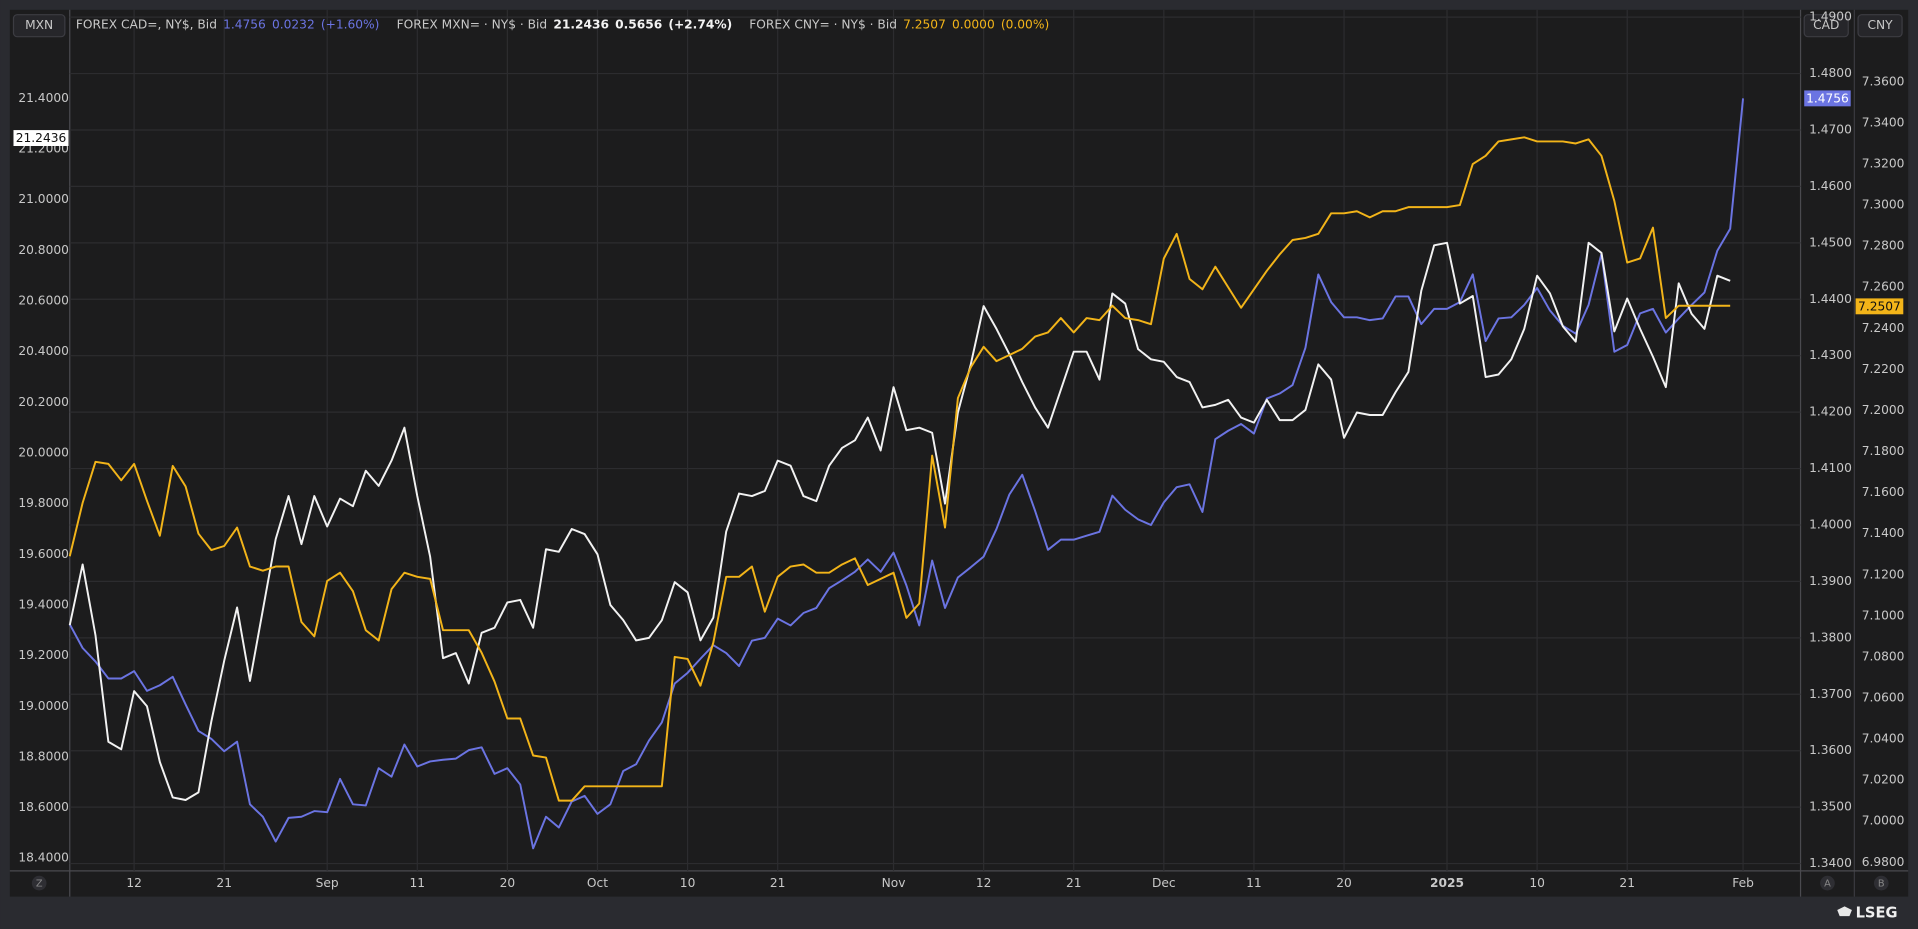  What do you see at coordinates (1883, 369) in the screenshot?
I see `y-tick-label: 7.2200` at bounding box center [1883, 369].